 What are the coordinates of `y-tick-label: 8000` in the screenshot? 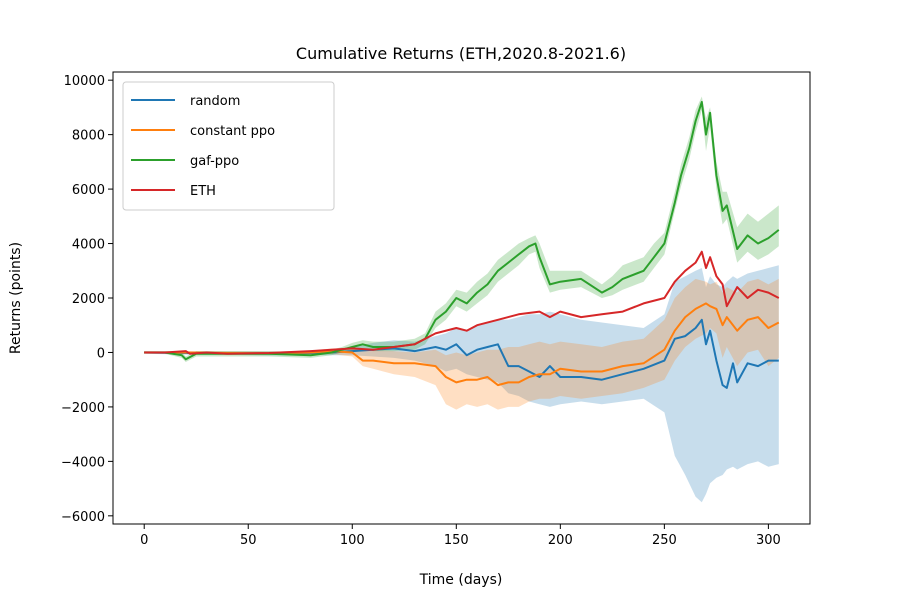 It's located at (88, 136).